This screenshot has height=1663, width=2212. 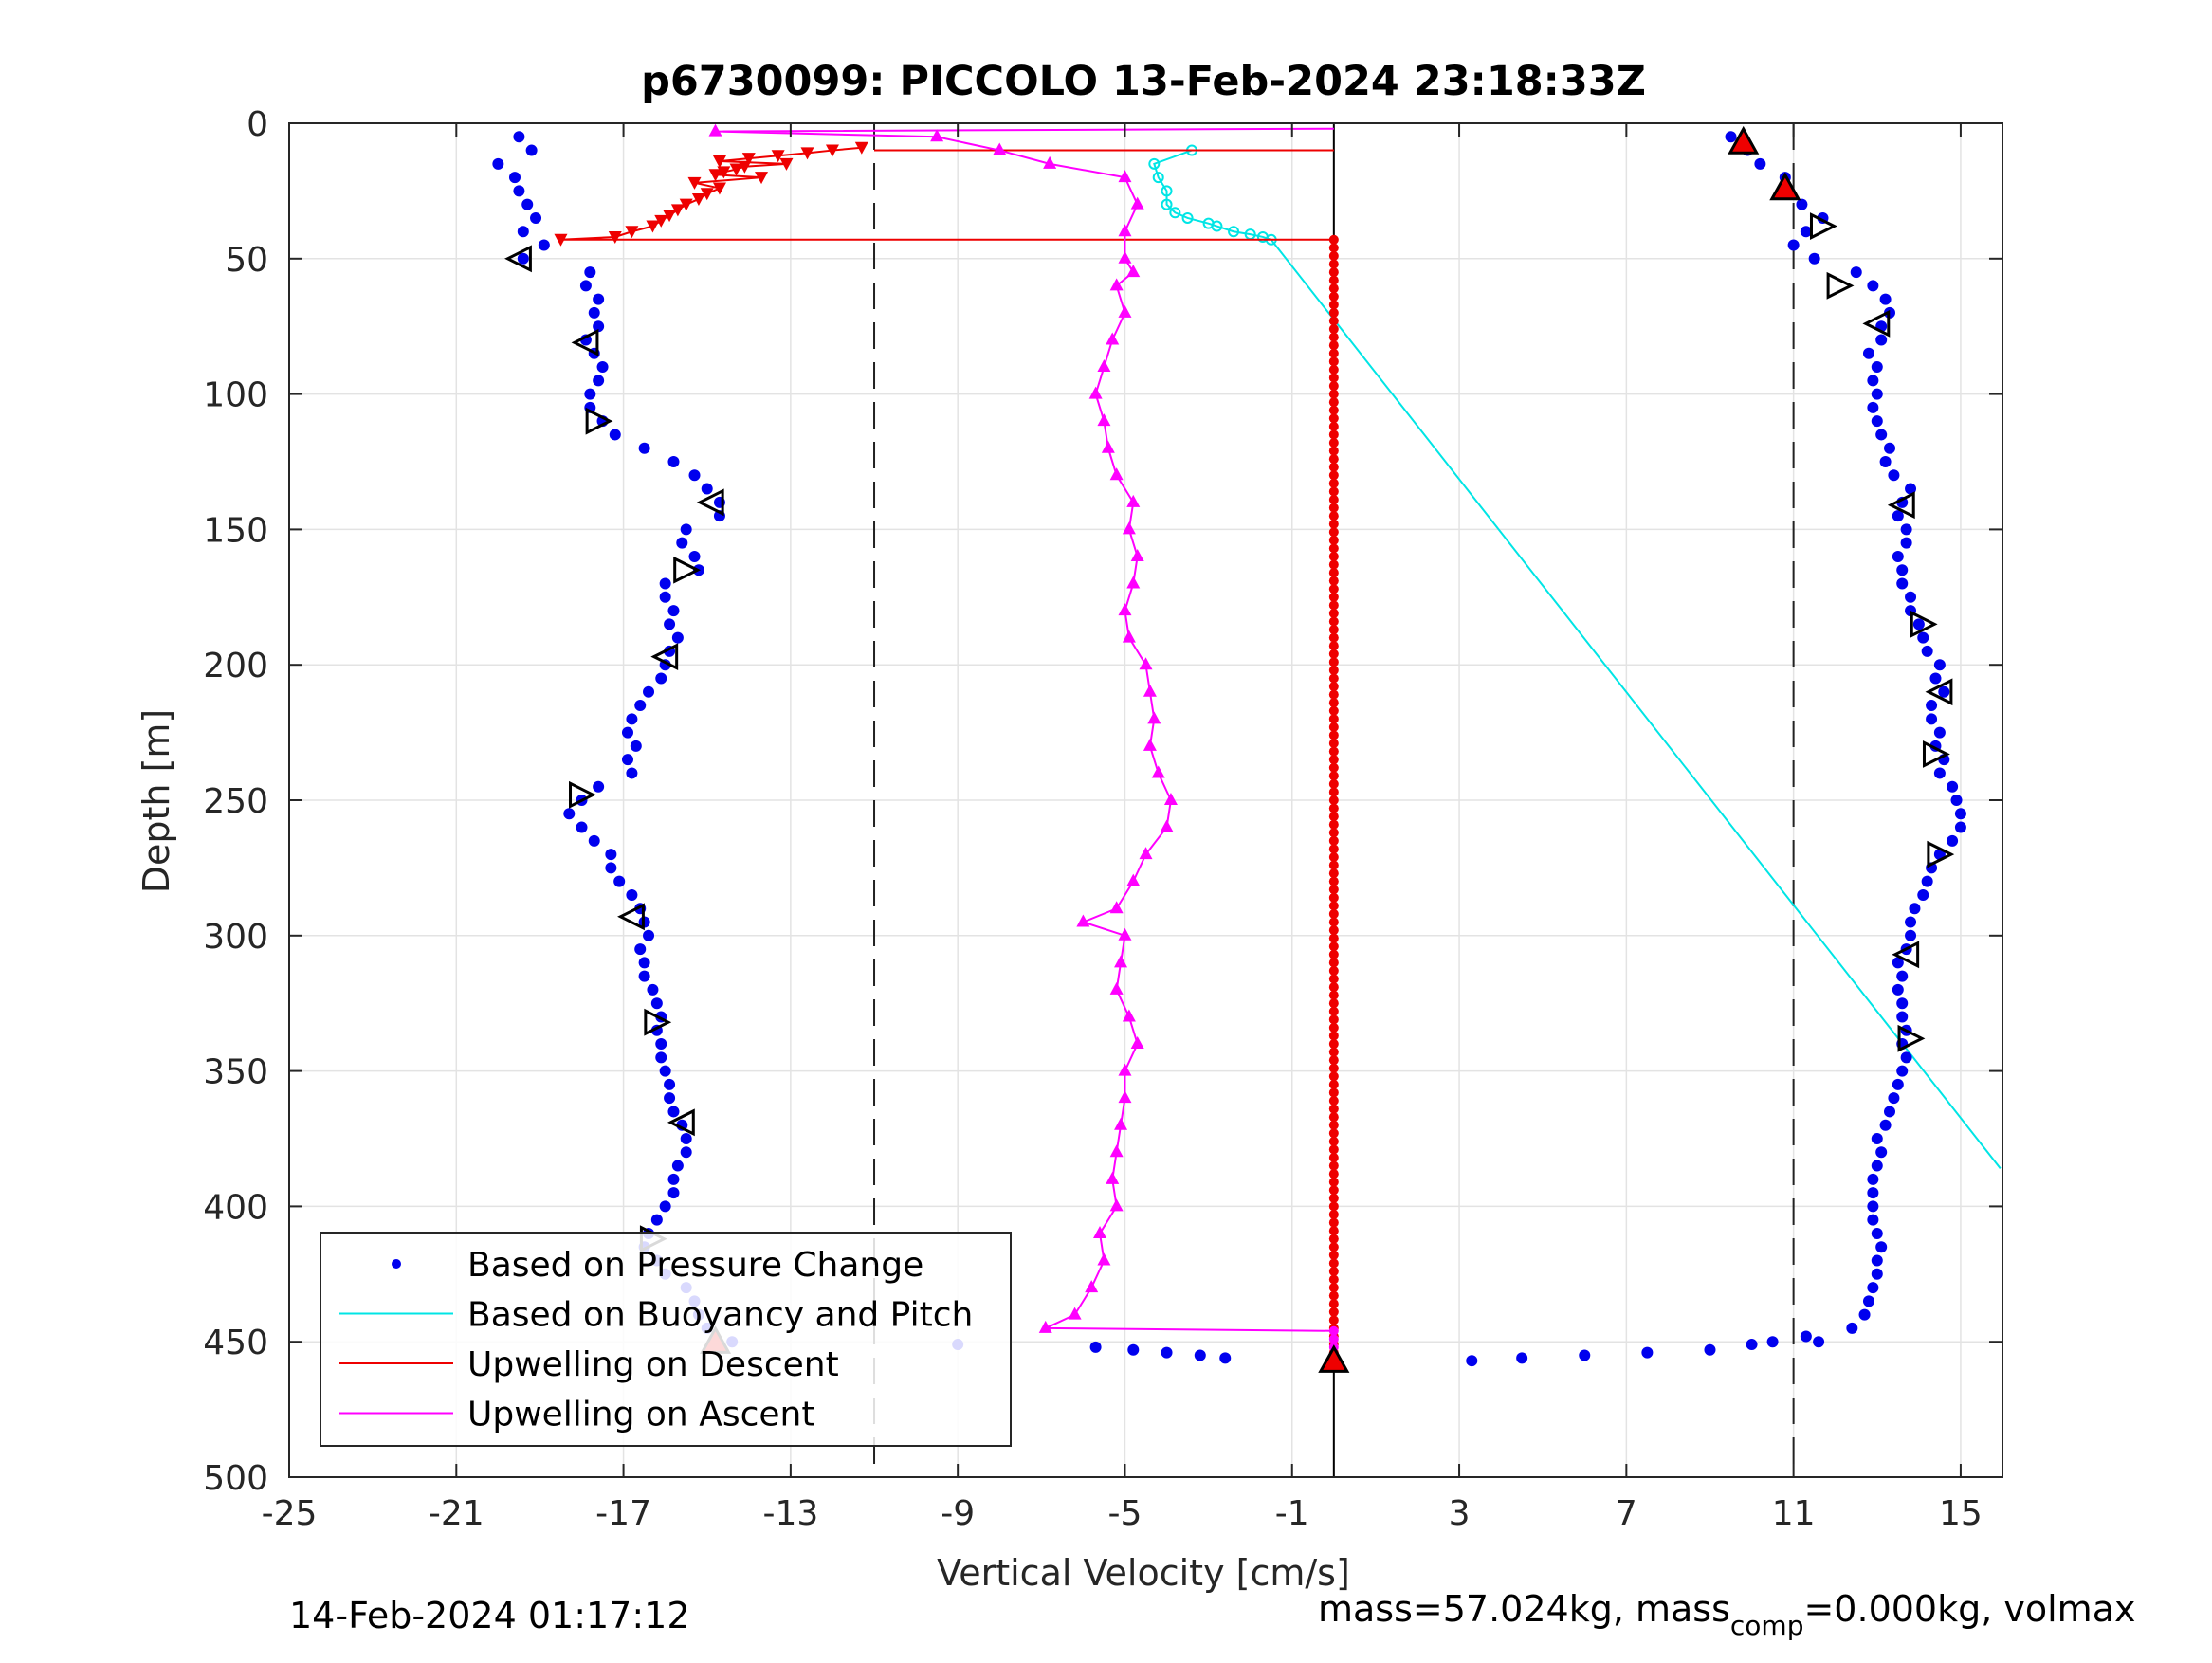 I want to click on footer-mass-sub: comp, so click(x=1767, y=1625).